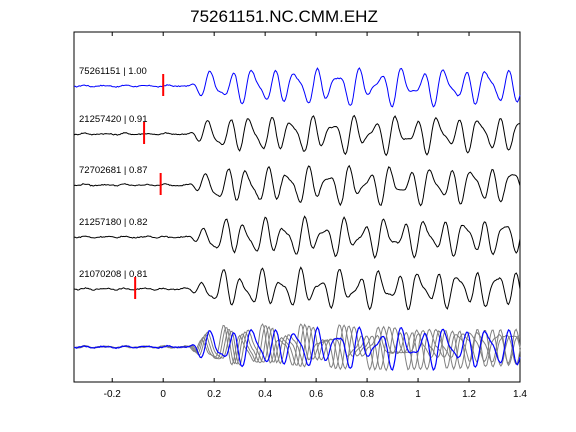 The height and width of the screenshot is (432, 576). I want to click on trace-label: 21257420 | 0.91, so click(113, 119).